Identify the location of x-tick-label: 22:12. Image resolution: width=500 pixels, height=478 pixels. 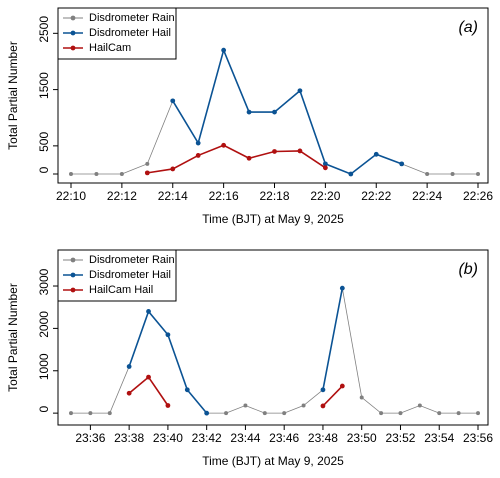
(122, 196).